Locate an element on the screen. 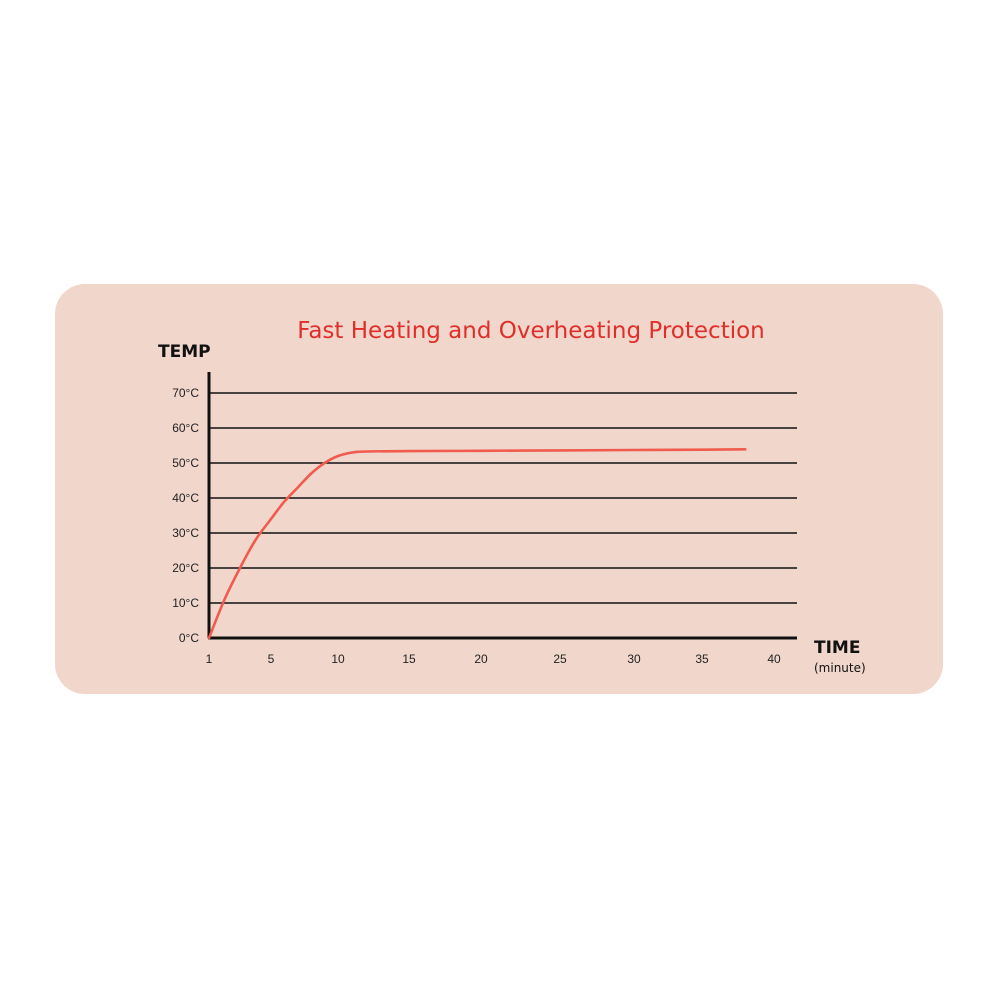 Image resolution: width=1000 pixels, height=1000 pixels. x-tick-label: 25 is located at coordinates (560, 659).